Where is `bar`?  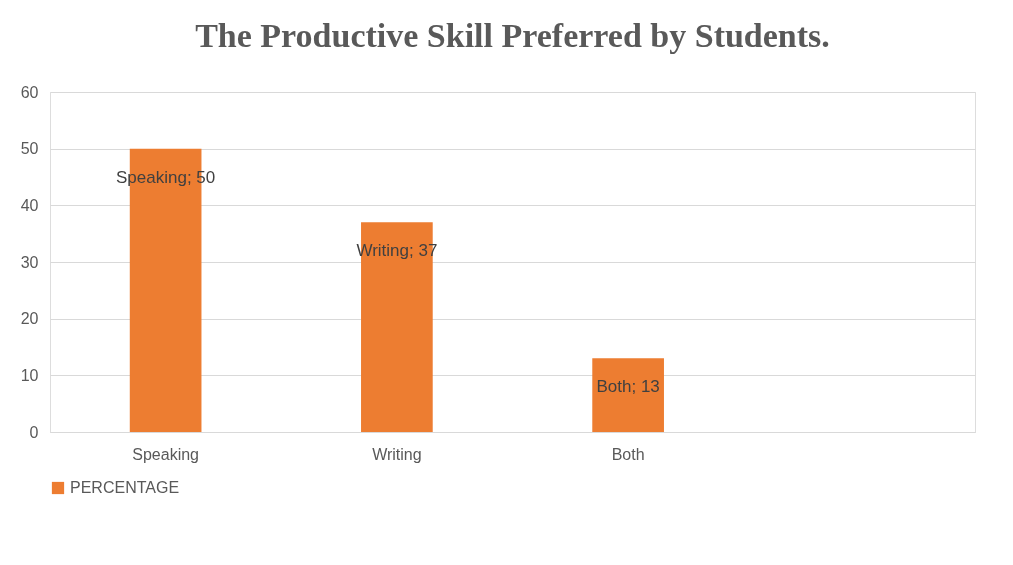
bar is located at coordinates (628, 395).